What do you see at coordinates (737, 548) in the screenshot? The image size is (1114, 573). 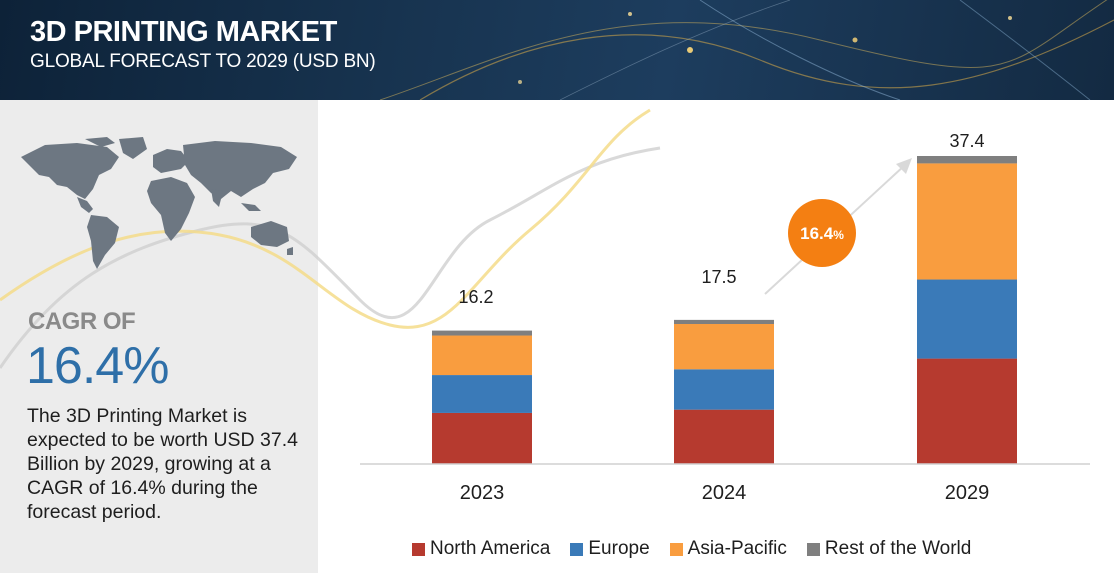 I see `legend-label: Asia-Pacific` at bounding box center [737, 548].